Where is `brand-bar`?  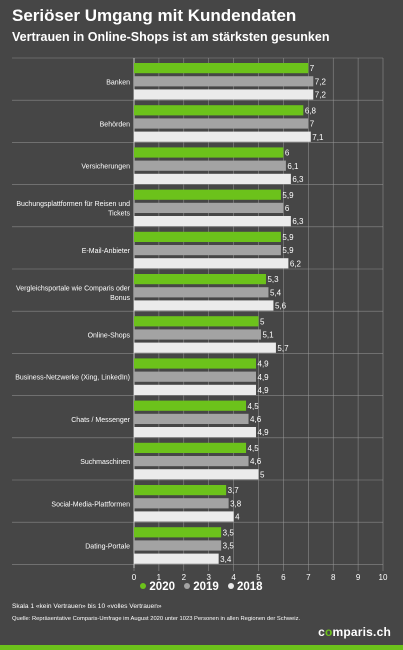 brand-bar is located at coordinates (201, 647).